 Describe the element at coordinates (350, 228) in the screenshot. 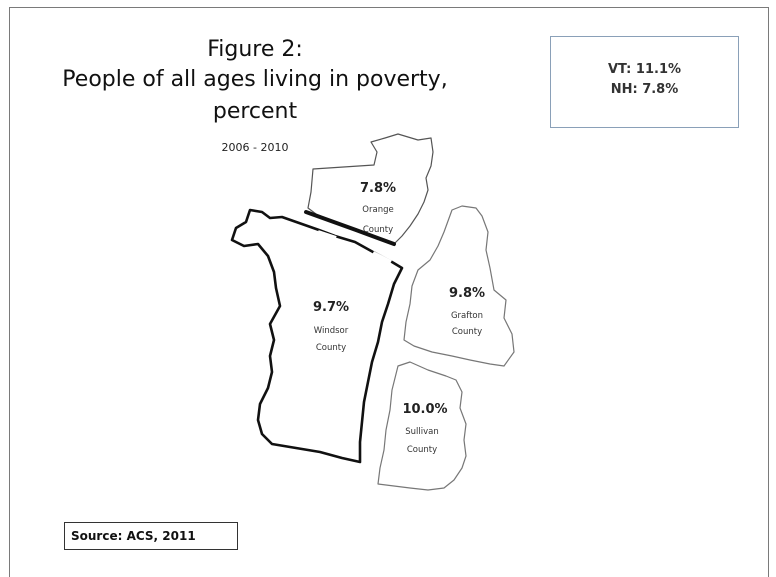

I see `orange-windsor-boundary` at that location.